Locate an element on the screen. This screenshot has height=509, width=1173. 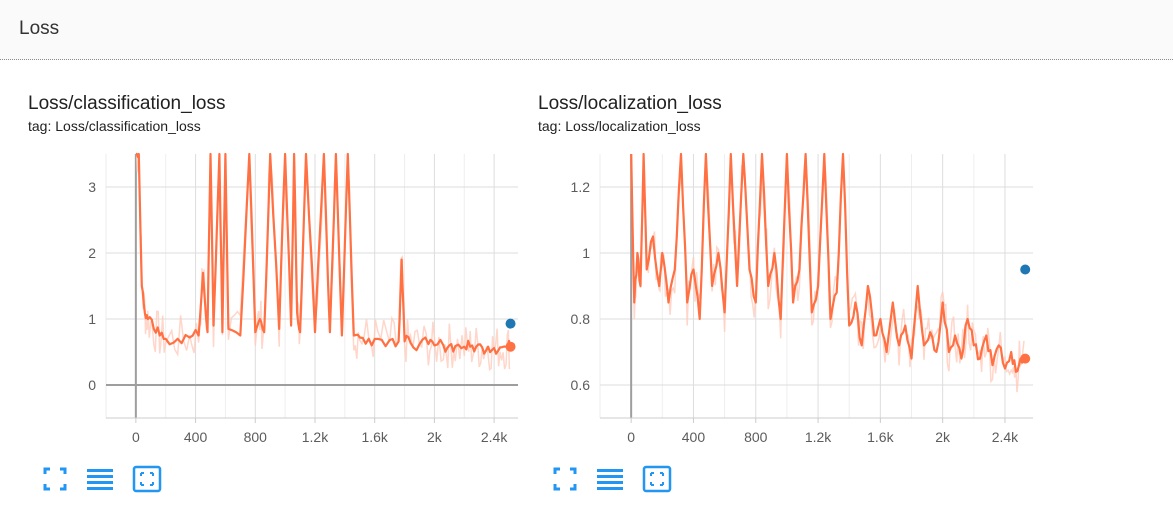
chart-title: Loss/classification_loss is located at coordinates (127, 103).